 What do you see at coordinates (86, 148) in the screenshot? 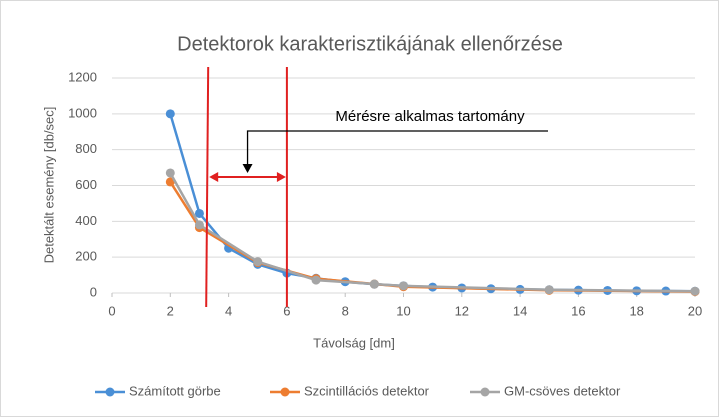
I see `y-tick-label: 800` at bounding box center [86, 148].